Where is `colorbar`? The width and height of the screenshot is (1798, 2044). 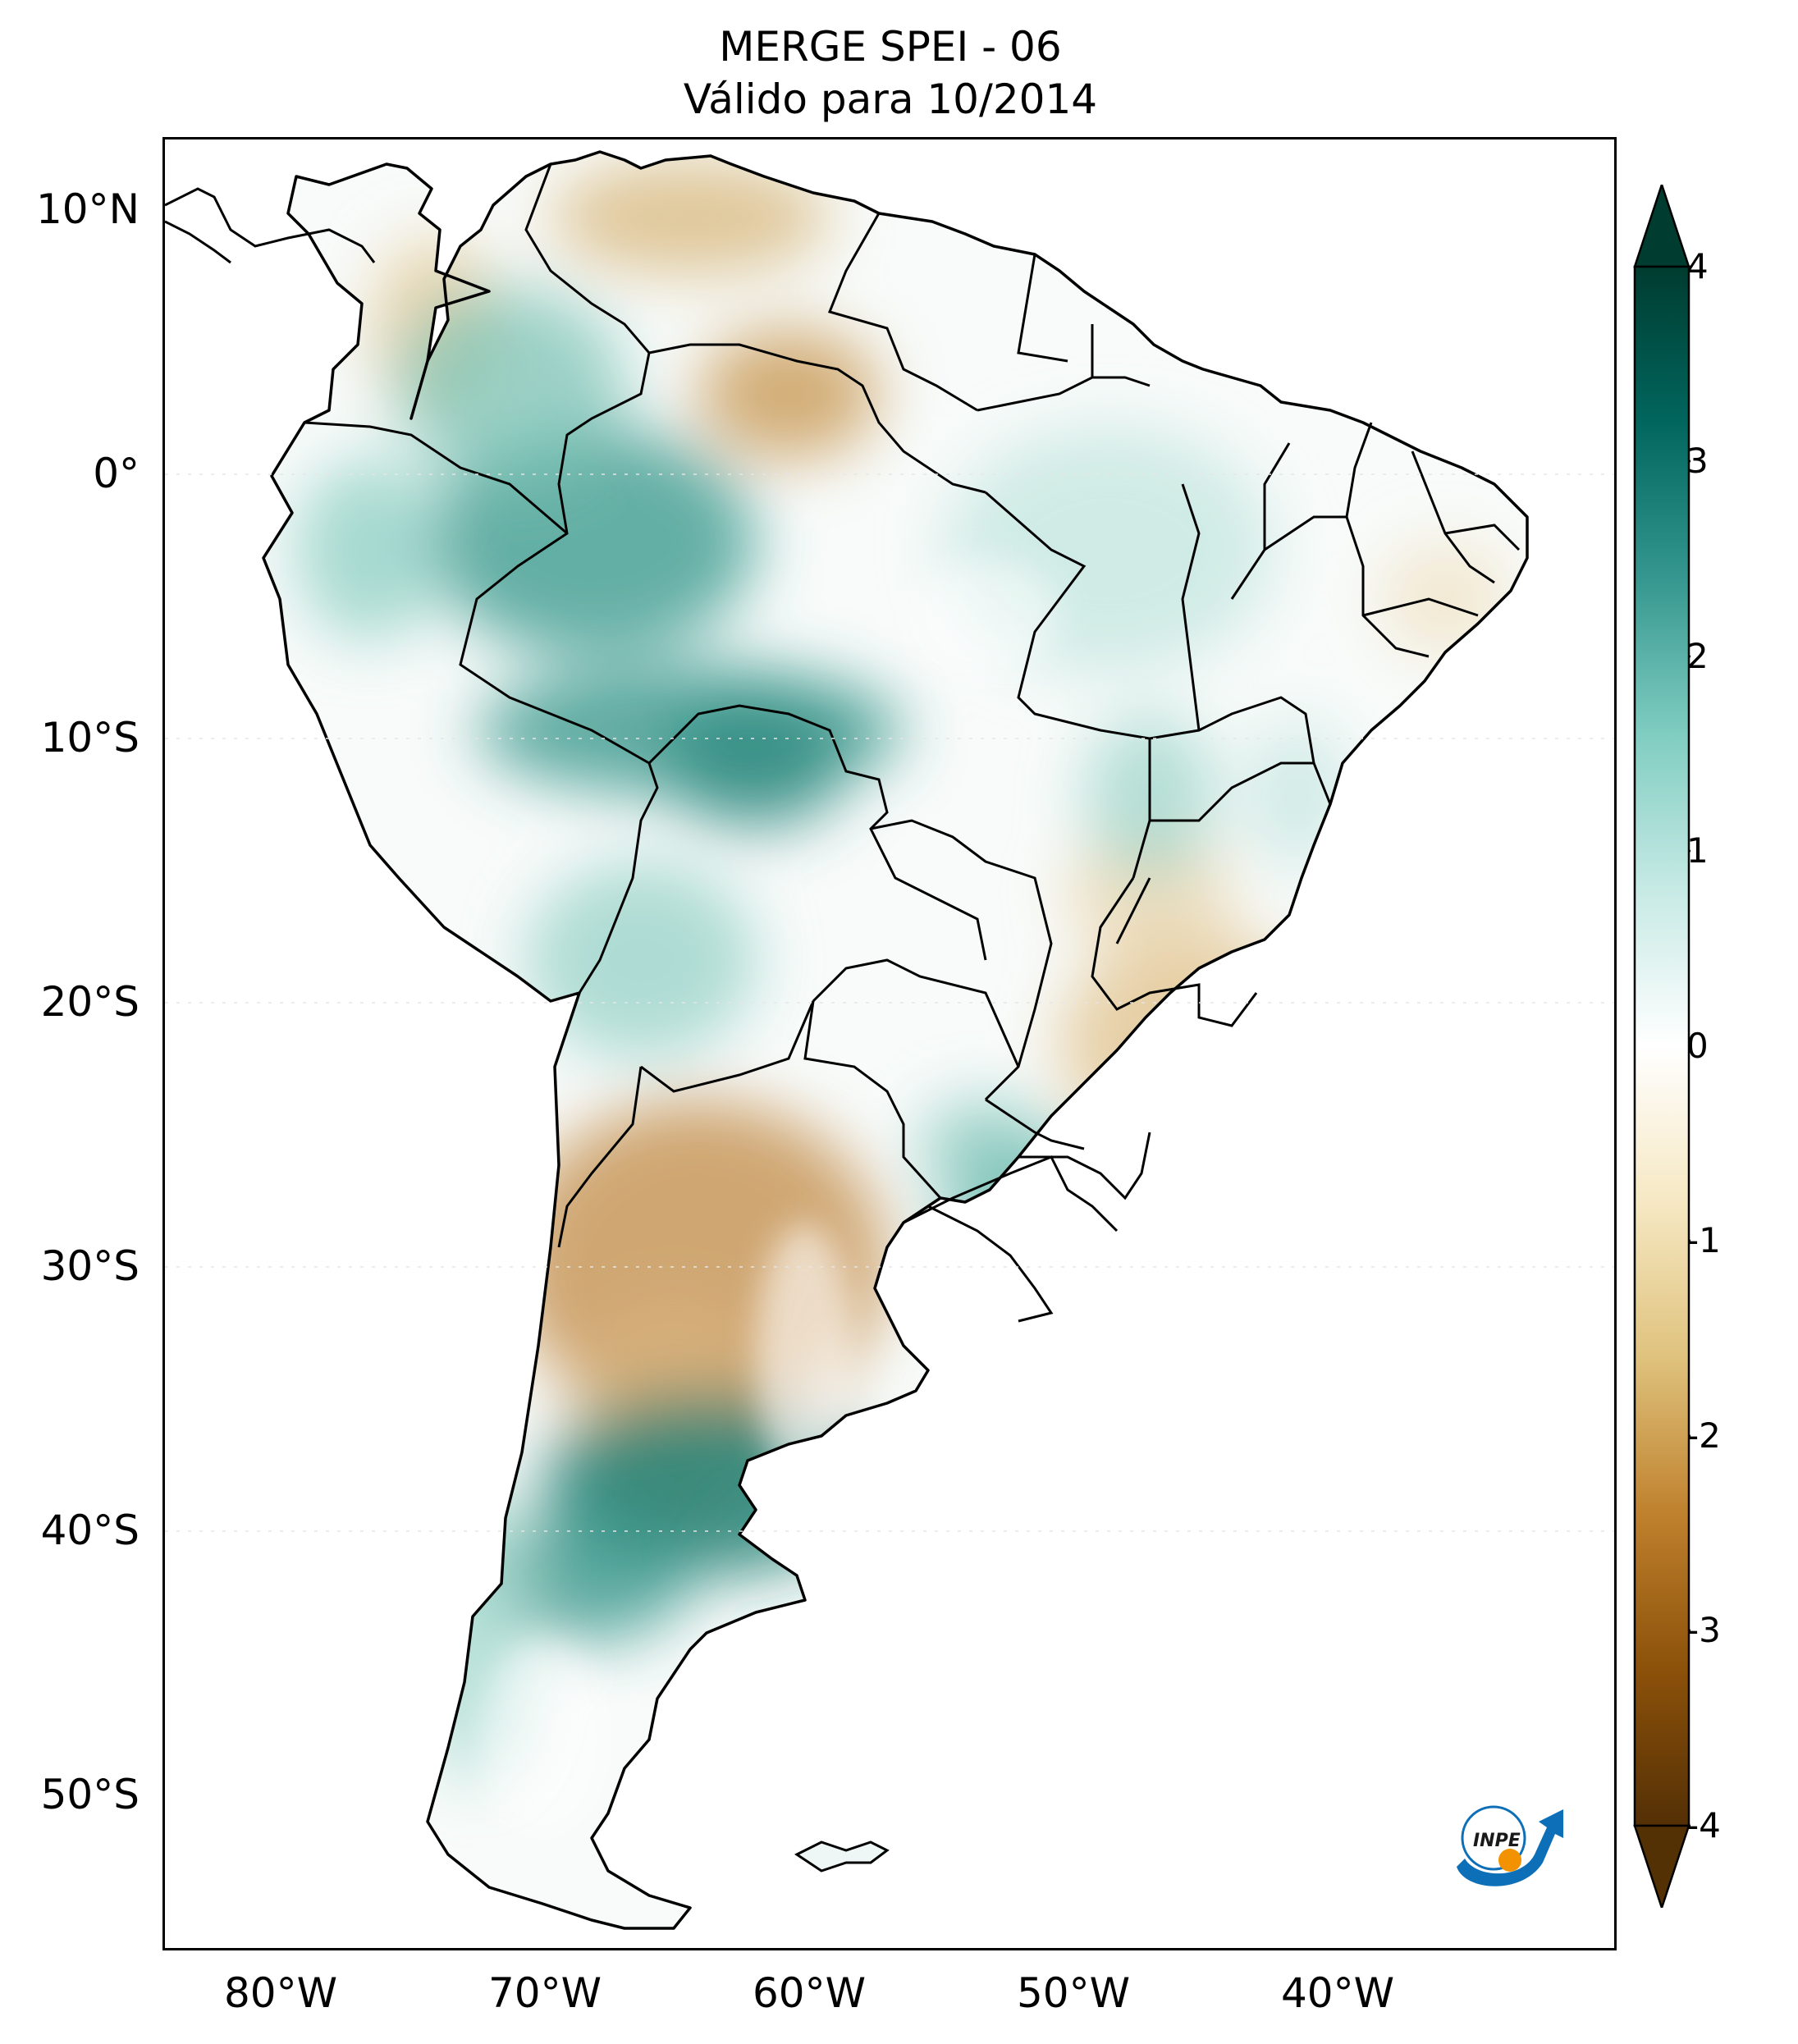
colorbar is located at coordinates (1661, 1046).